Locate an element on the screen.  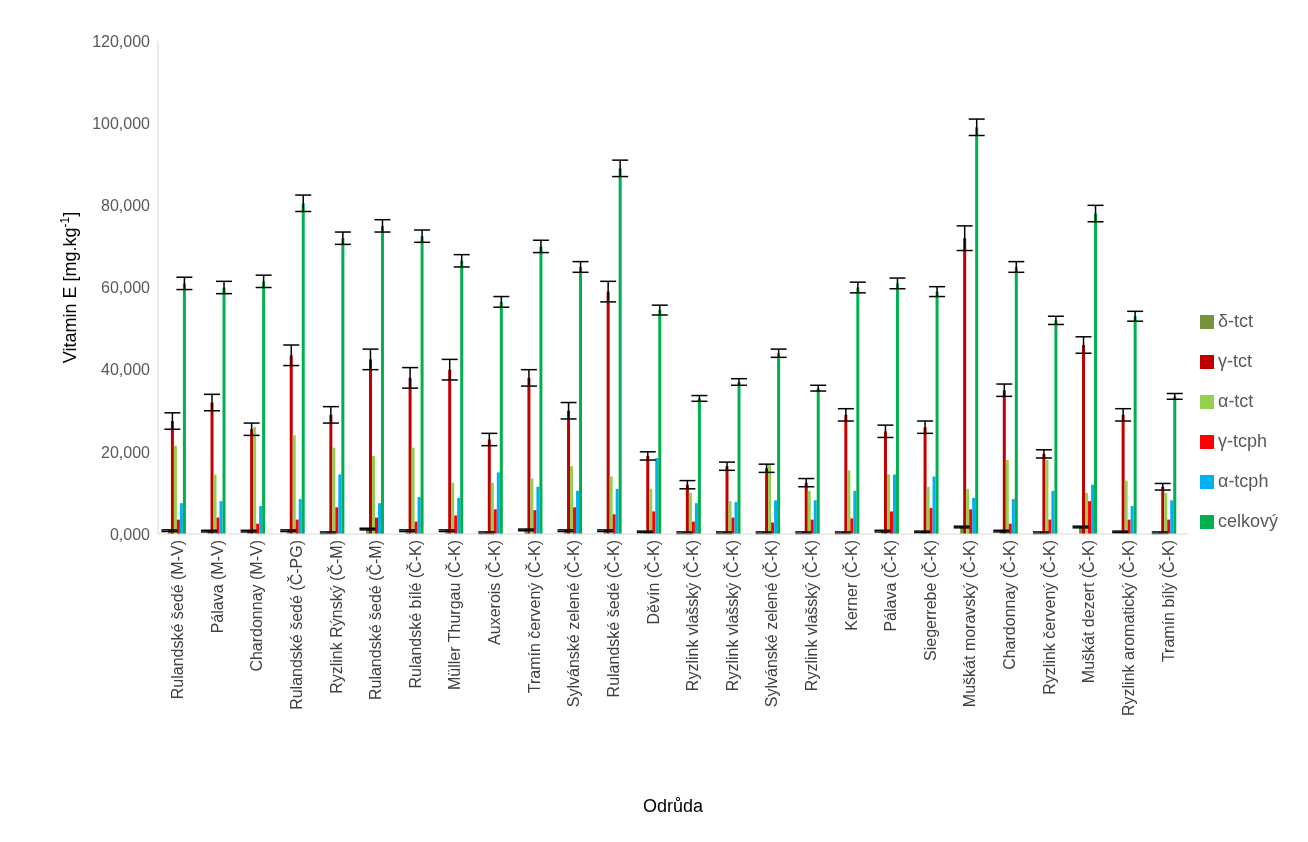
x-axis-title: Odrůda is located at coordinates (673, 806).